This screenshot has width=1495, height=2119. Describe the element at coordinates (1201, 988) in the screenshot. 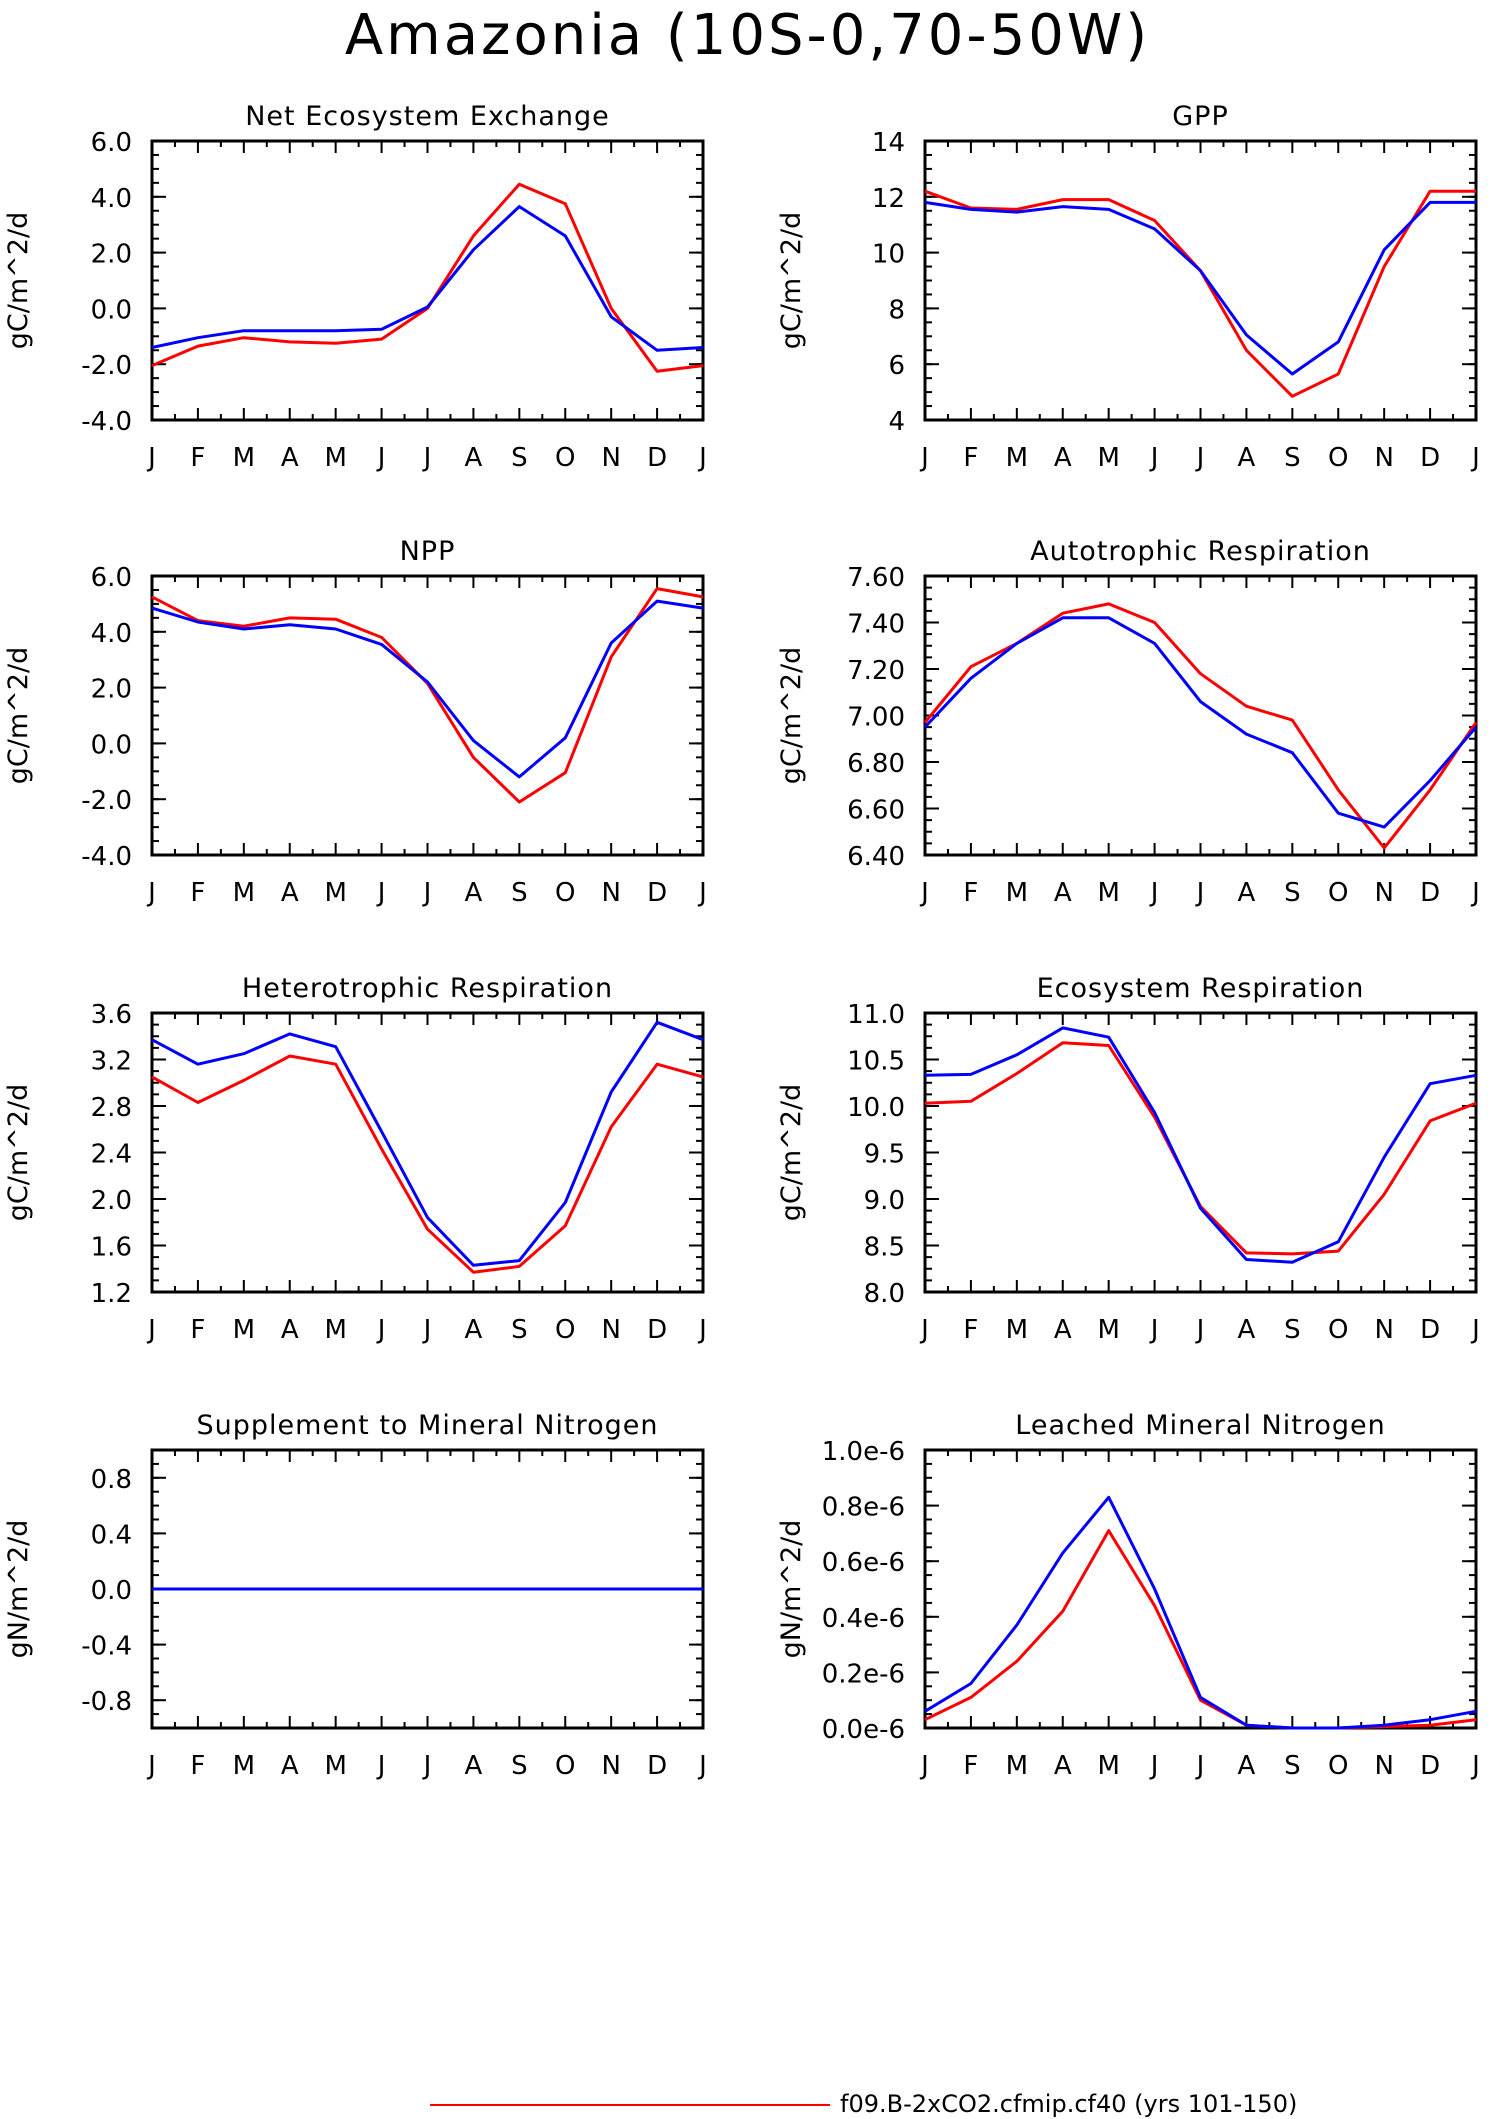

I see `chart-ecosystem-respiration-title: Ecosystem Respiration` at that location.